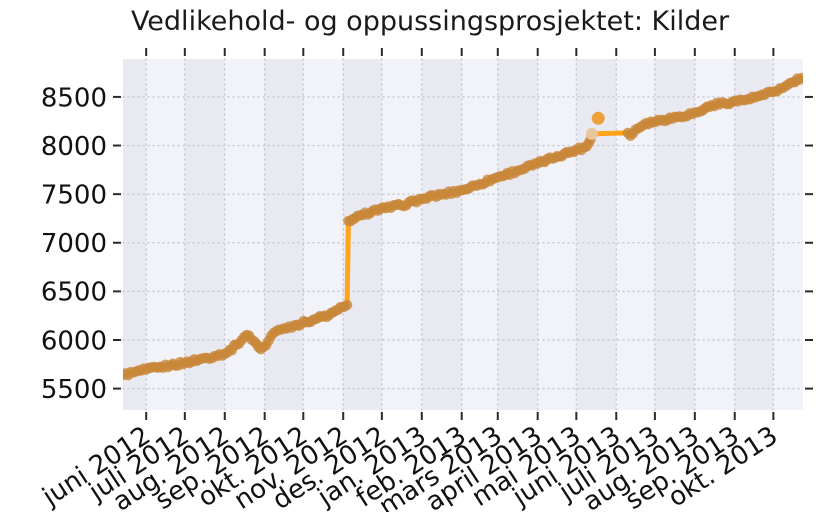 This screenshot has width=827, height=512. What do you see at coordinates (74, 98) in the screenshot?
I see `y-tick-label: 8500` at bounding box center [74, 98].